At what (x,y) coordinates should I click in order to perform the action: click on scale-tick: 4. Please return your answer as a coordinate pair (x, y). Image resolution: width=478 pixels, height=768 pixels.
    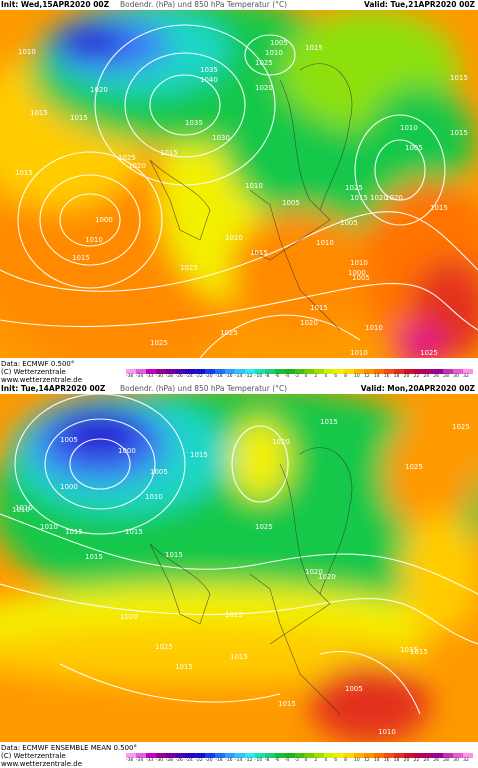
    Looking at the image, I should click on (326, 760).